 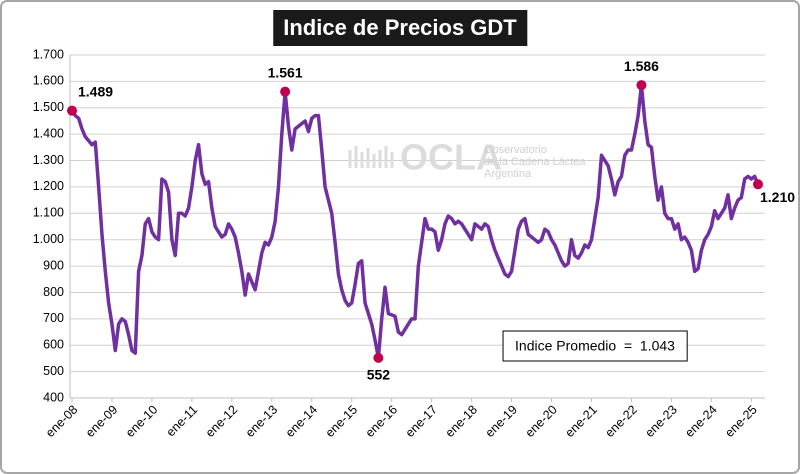 What do you see at coordinates (379, 375) in the screenshot?
I see `data-label: 552` at bounding box center [379, 375].